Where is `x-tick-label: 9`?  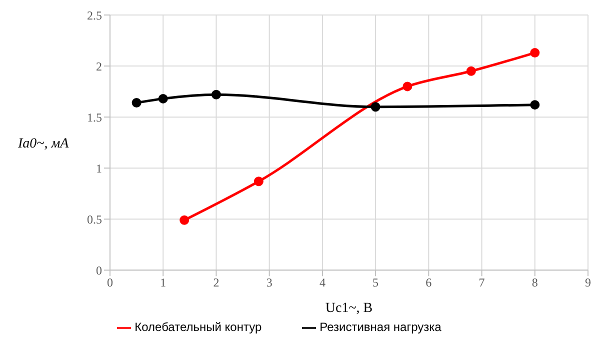
x-tick-label: 9 is located at coordinates (588, 283).